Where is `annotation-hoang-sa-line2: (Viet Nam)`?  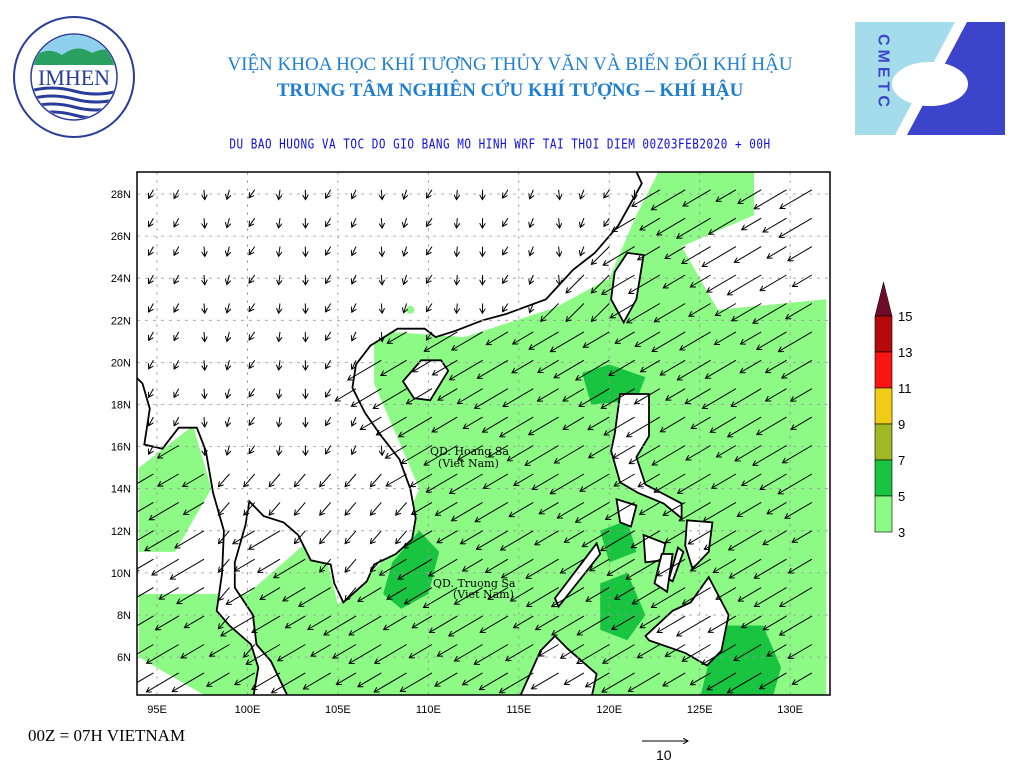
annotation-hoang-sa-line2: (Viet Nam) is located at coordinates (468, 463).